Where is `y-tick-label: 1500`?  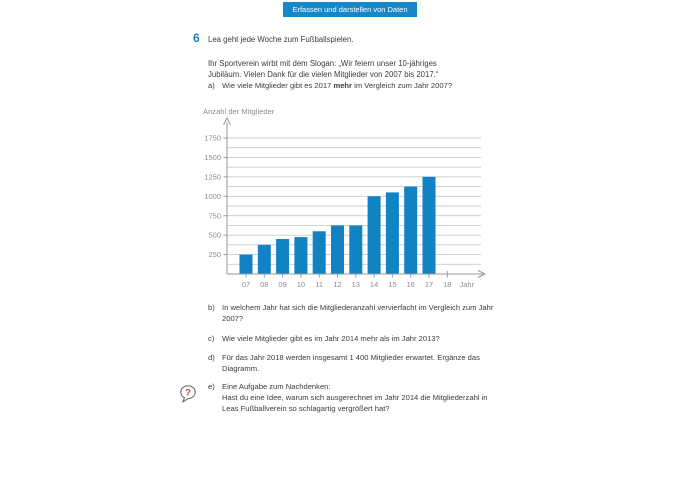
y-tick-label: 1500 is located at coordinates (212, 157).